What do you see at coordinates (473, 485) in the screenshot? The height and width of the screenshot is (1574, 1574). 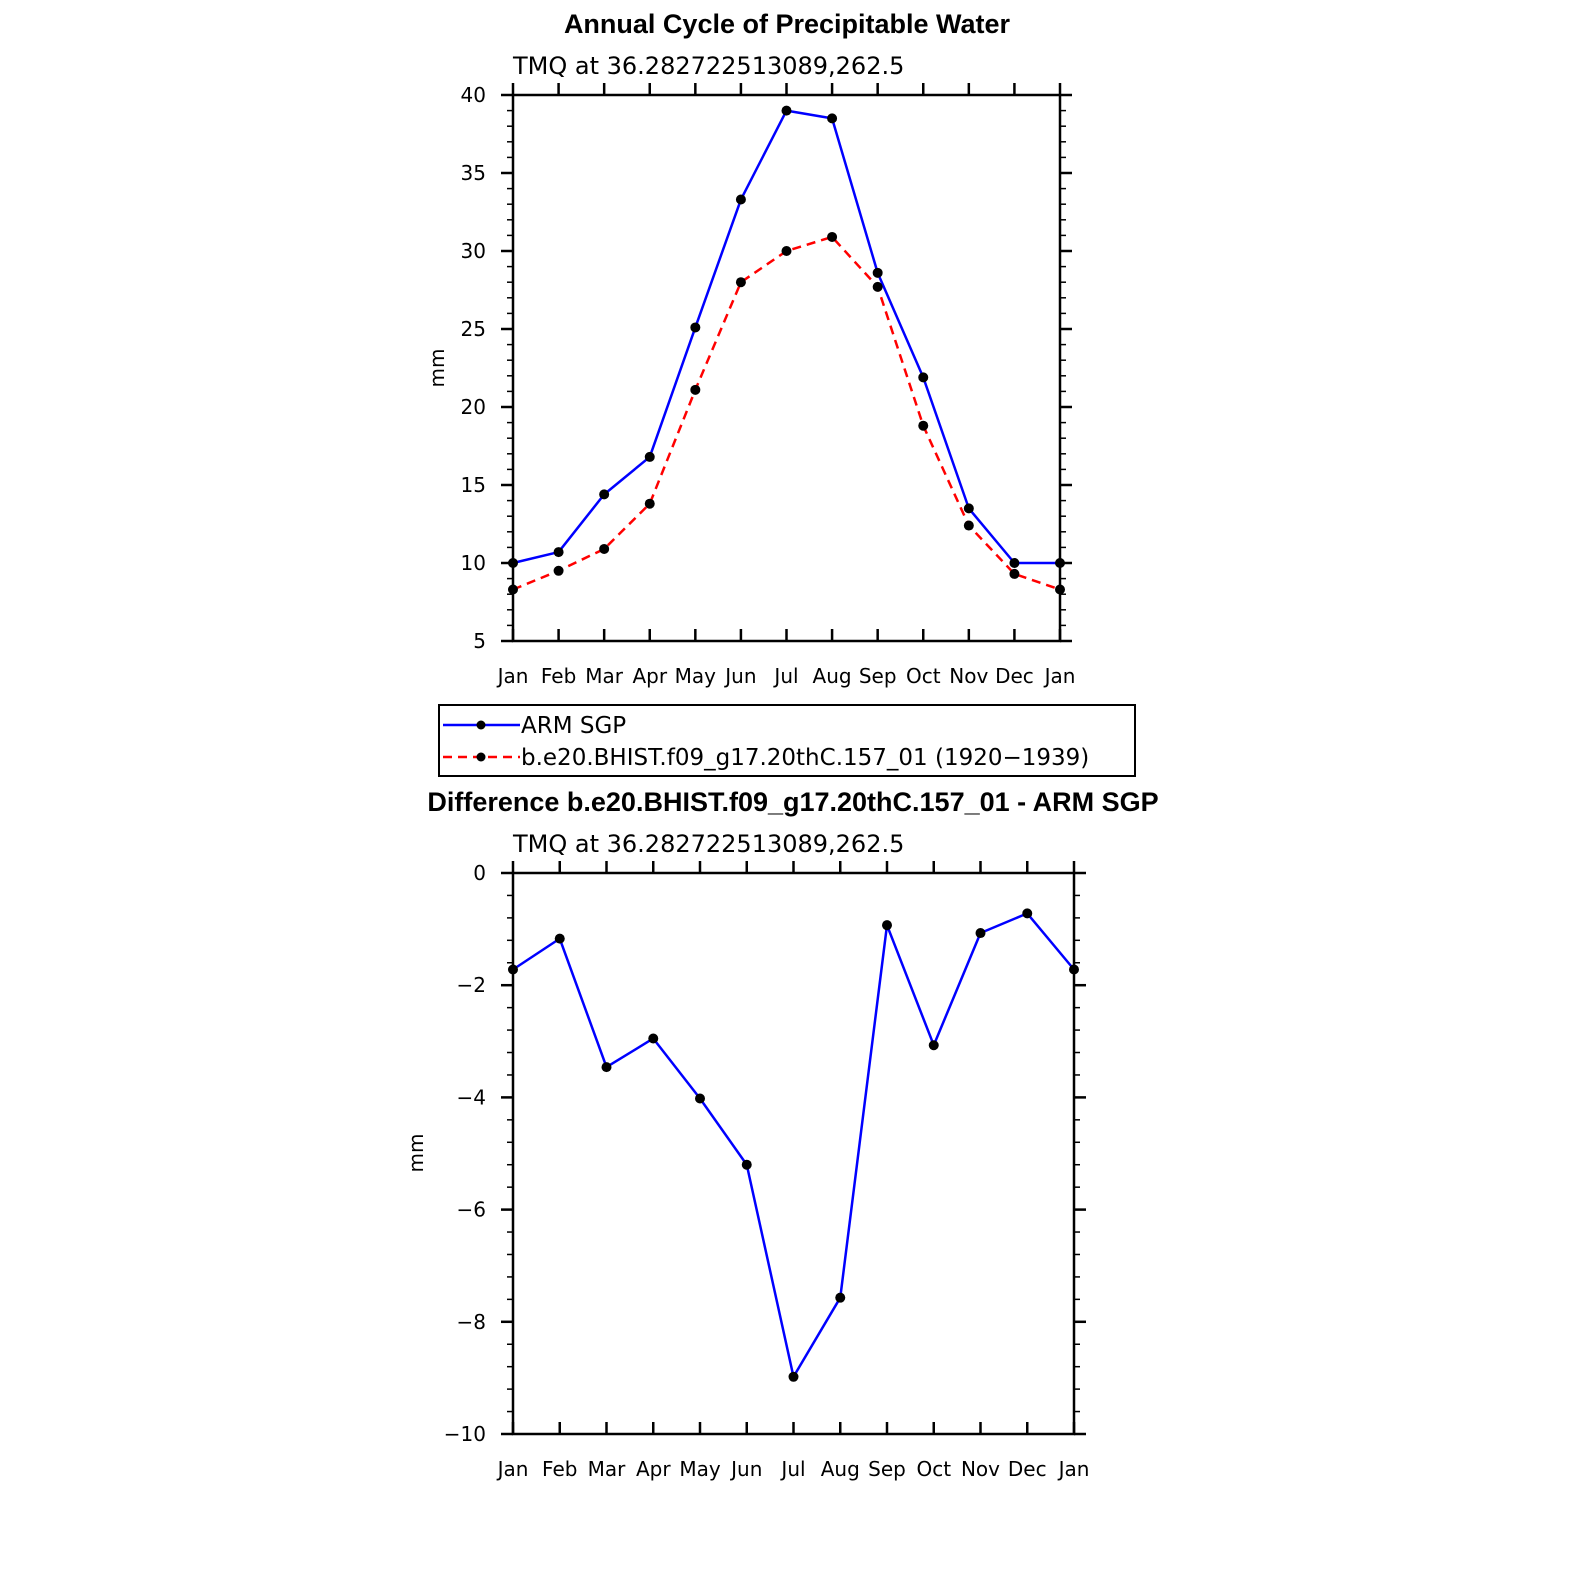 I see `chart1-ytick-label: 15` at bounding box center [473, 485].